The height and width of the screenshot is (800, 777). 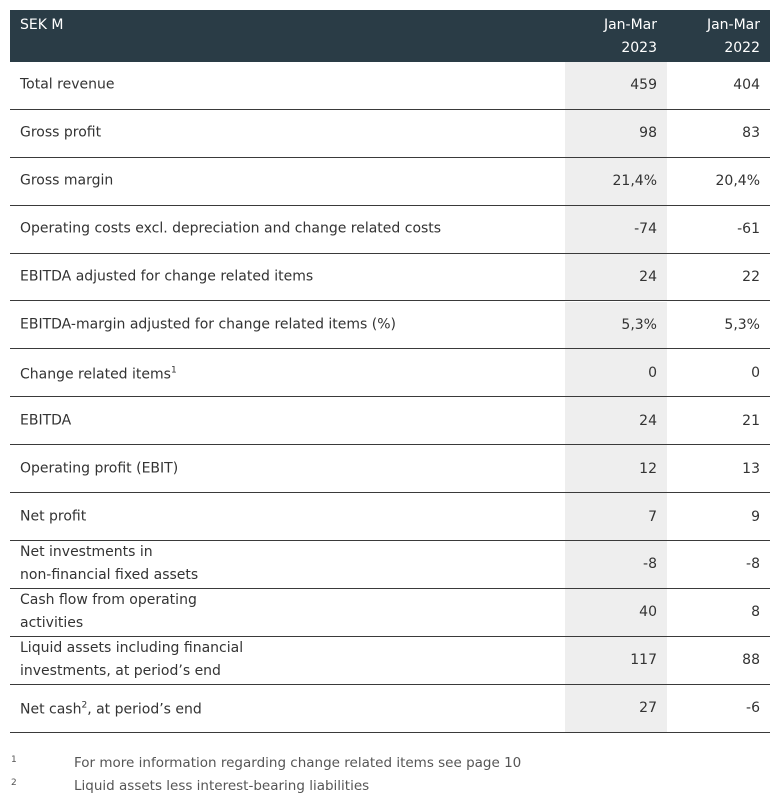 I want to click on header-label: SEK M, so click(x=42, y=25).